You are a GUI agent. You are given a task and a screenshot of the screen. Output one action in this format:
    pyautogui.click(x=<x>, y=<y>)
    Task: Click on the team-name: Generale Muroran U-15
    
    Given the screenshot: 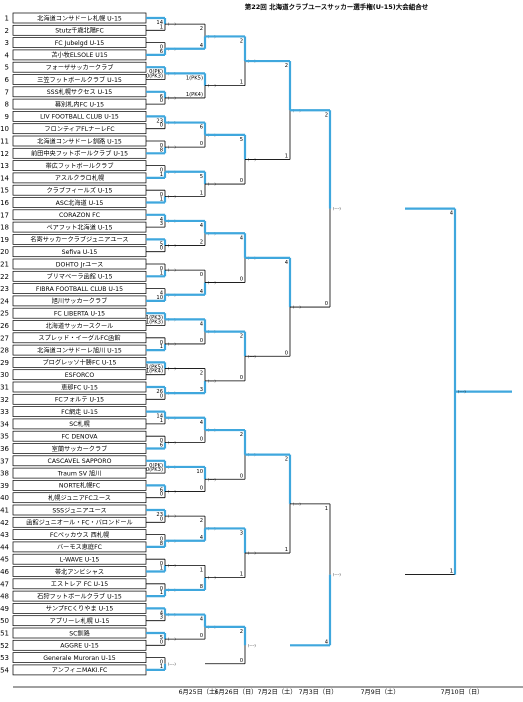 What is the action you would take?
    pyautogui.click(x=79, y=658)
    